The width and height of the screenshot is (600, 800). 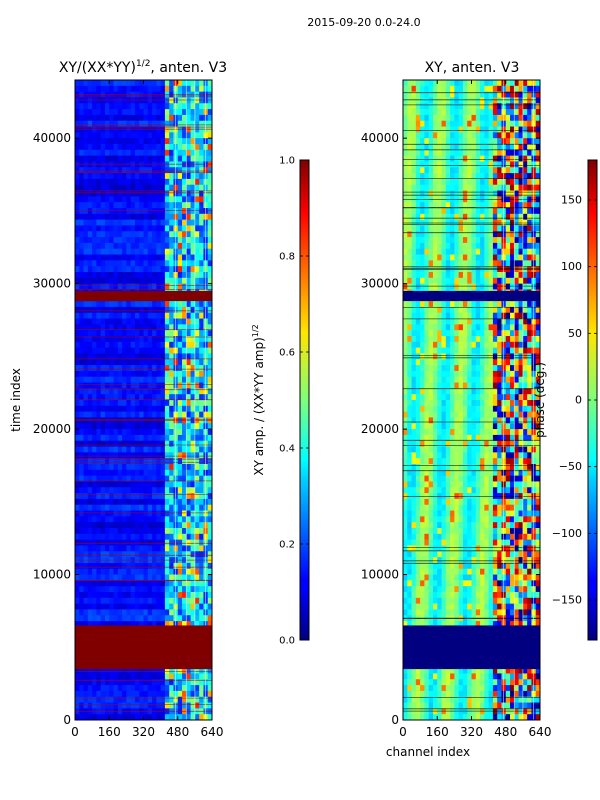 I want to click on colorbar-tick-label: 0.2, so click(x=287, y=545).